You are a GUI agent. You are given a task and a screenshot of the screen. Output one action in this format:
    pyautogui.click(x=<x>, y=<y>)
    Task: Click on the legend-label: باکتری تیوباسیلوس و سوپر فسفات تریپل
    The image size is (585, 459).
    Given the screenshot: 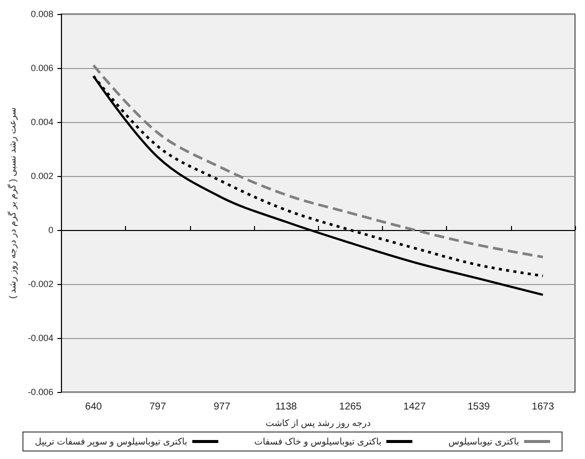 What is the action you would take?
    pyautogui.click(x=111, y=442)
    